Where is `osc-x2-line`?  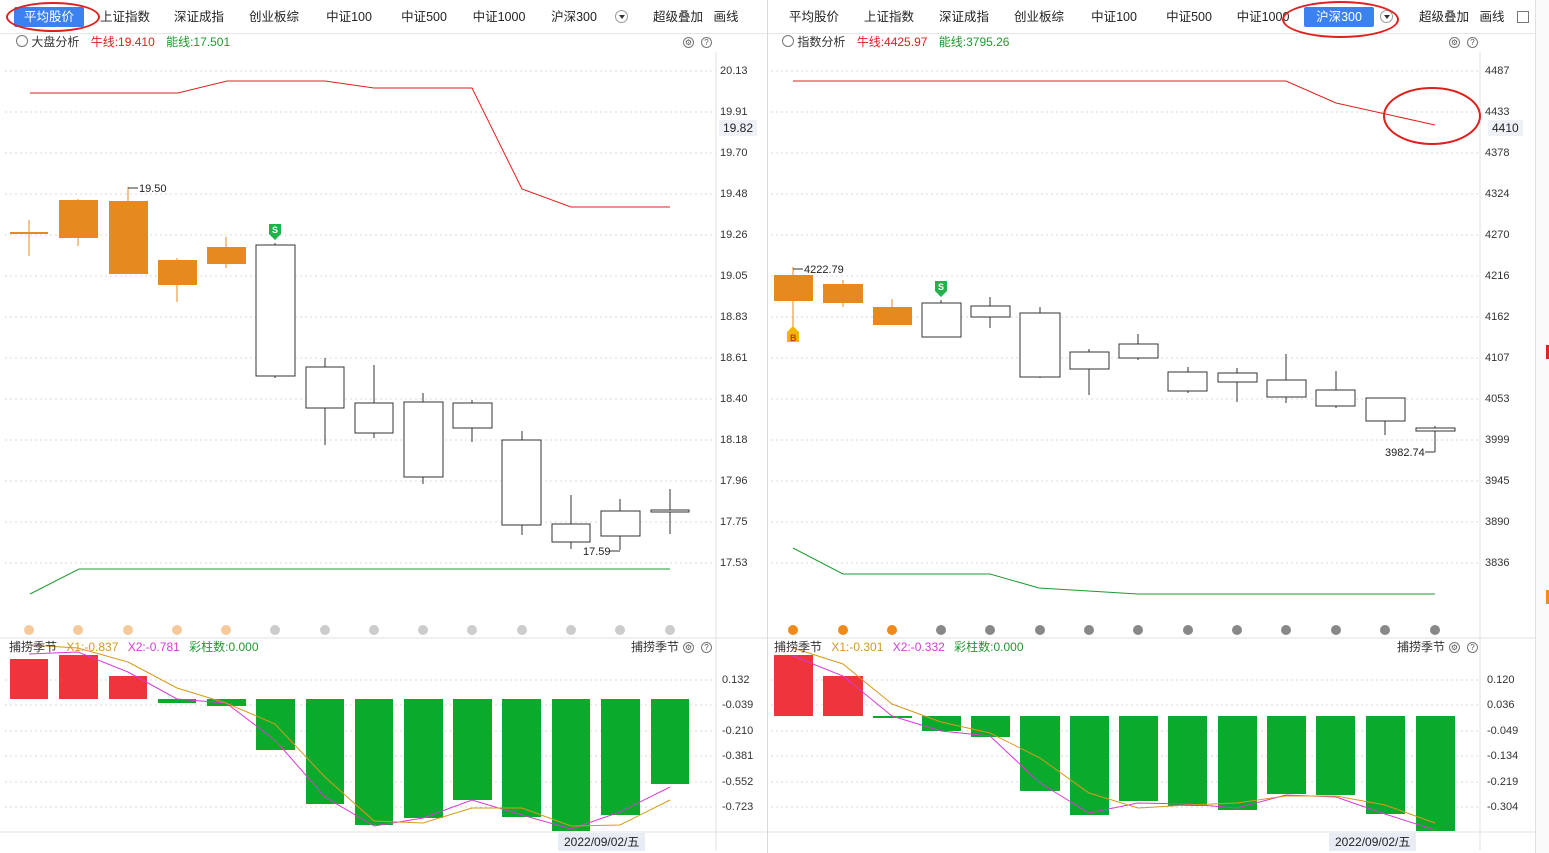
osc-x2-line is located at coordinates (349, 735).